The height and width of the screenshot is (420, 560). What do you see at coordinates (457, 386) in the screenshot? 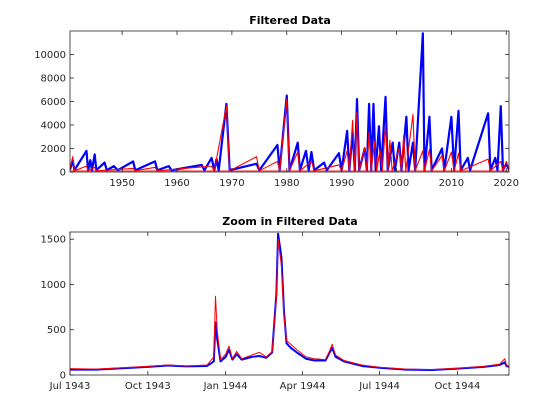
I see `chart-2-x-tick-label: Oct 1944` at bounding box center [457, 386].